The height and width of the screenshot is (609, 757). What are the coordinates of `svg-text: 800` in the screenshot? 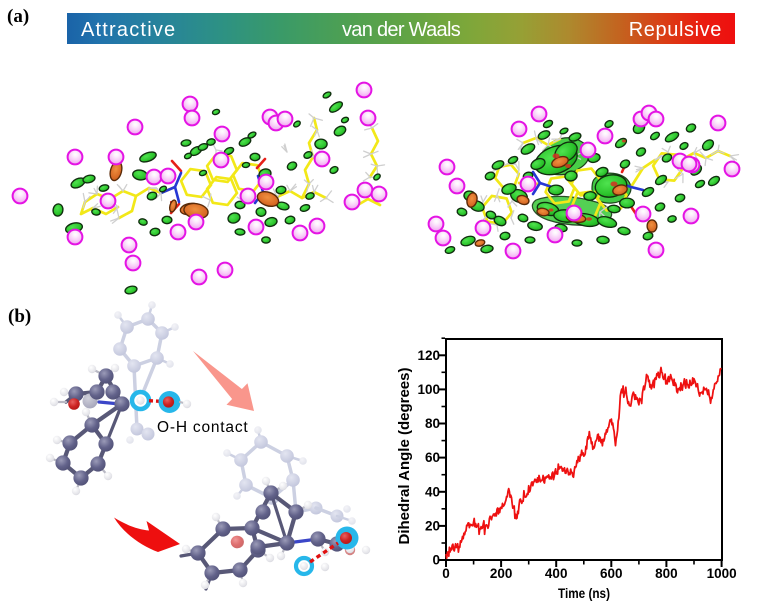 It's located at (666, 573).